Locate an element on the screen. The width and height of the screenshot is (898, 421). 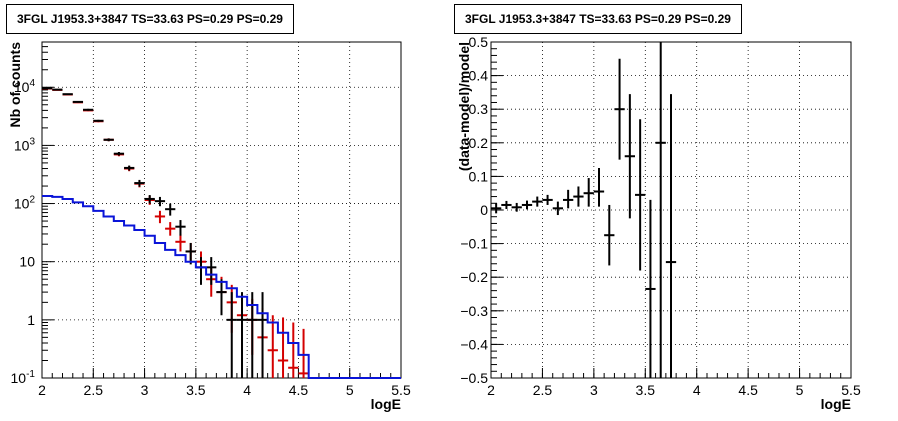
y-tick-label: −0.3 is located at coordinates (474, 311).